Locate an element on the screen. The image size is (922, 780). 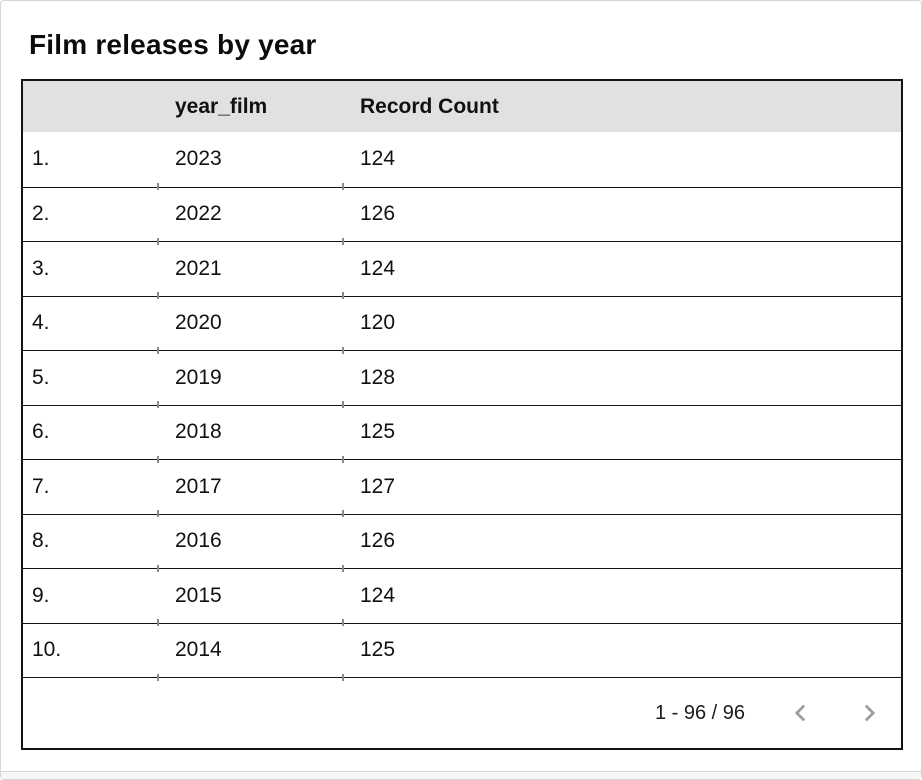
row-index-cell: 7. is located at coordinates (41, 486).